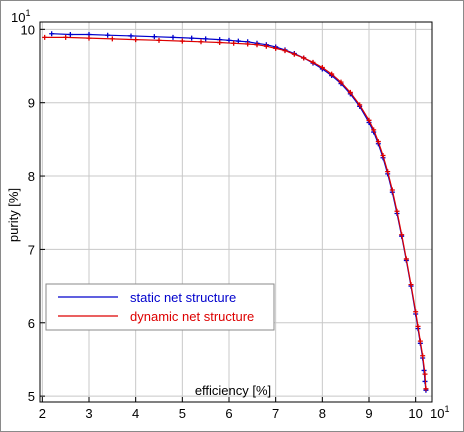 The width and height of the screenshot is (464, 432). Describe the element at coordinates (31, 323) in the screenshot. I see `y-tick-label: 6` at that location.